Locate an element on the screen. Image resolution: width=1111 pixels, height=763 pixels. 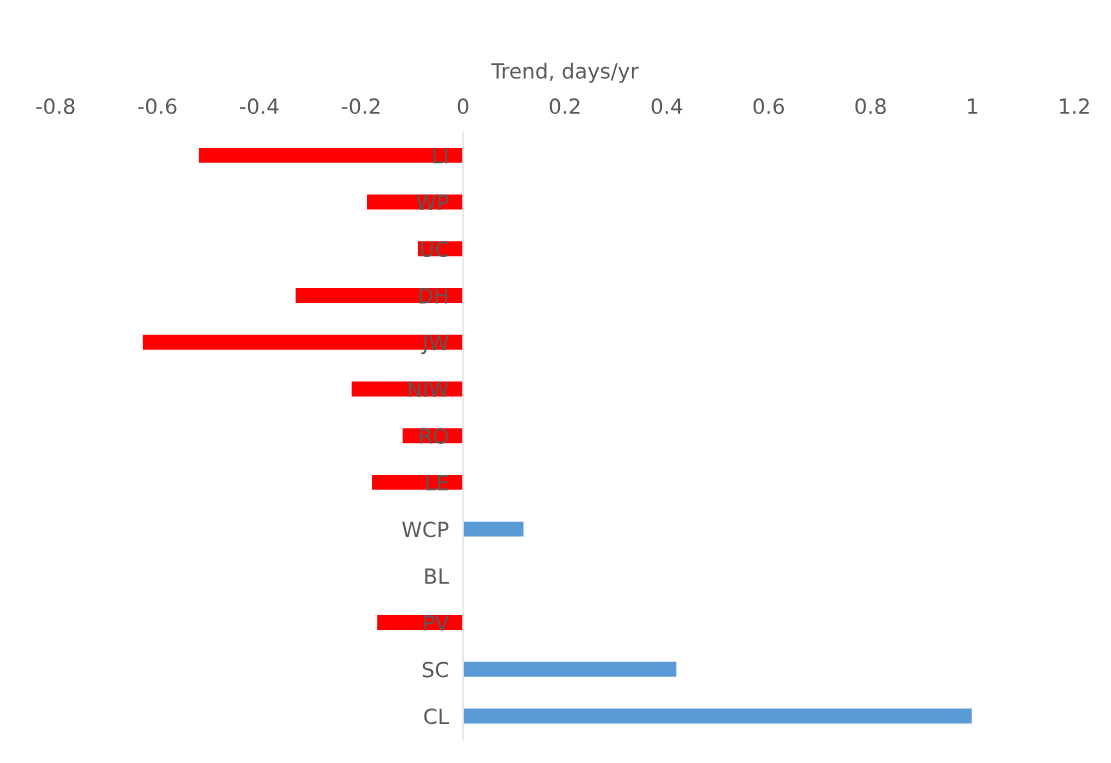
x-tick-label: 0.8 is located at coordinates (870, 106).